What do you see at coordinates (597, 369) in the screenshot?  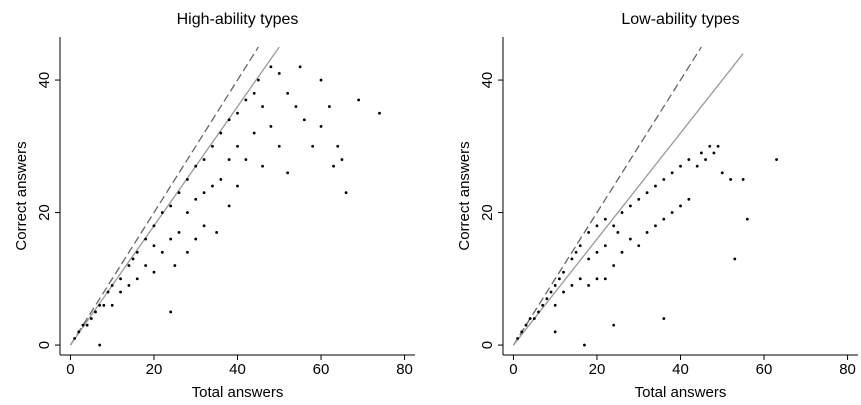 I see `x-tick-label: 20` at bounding box center [597, 369].